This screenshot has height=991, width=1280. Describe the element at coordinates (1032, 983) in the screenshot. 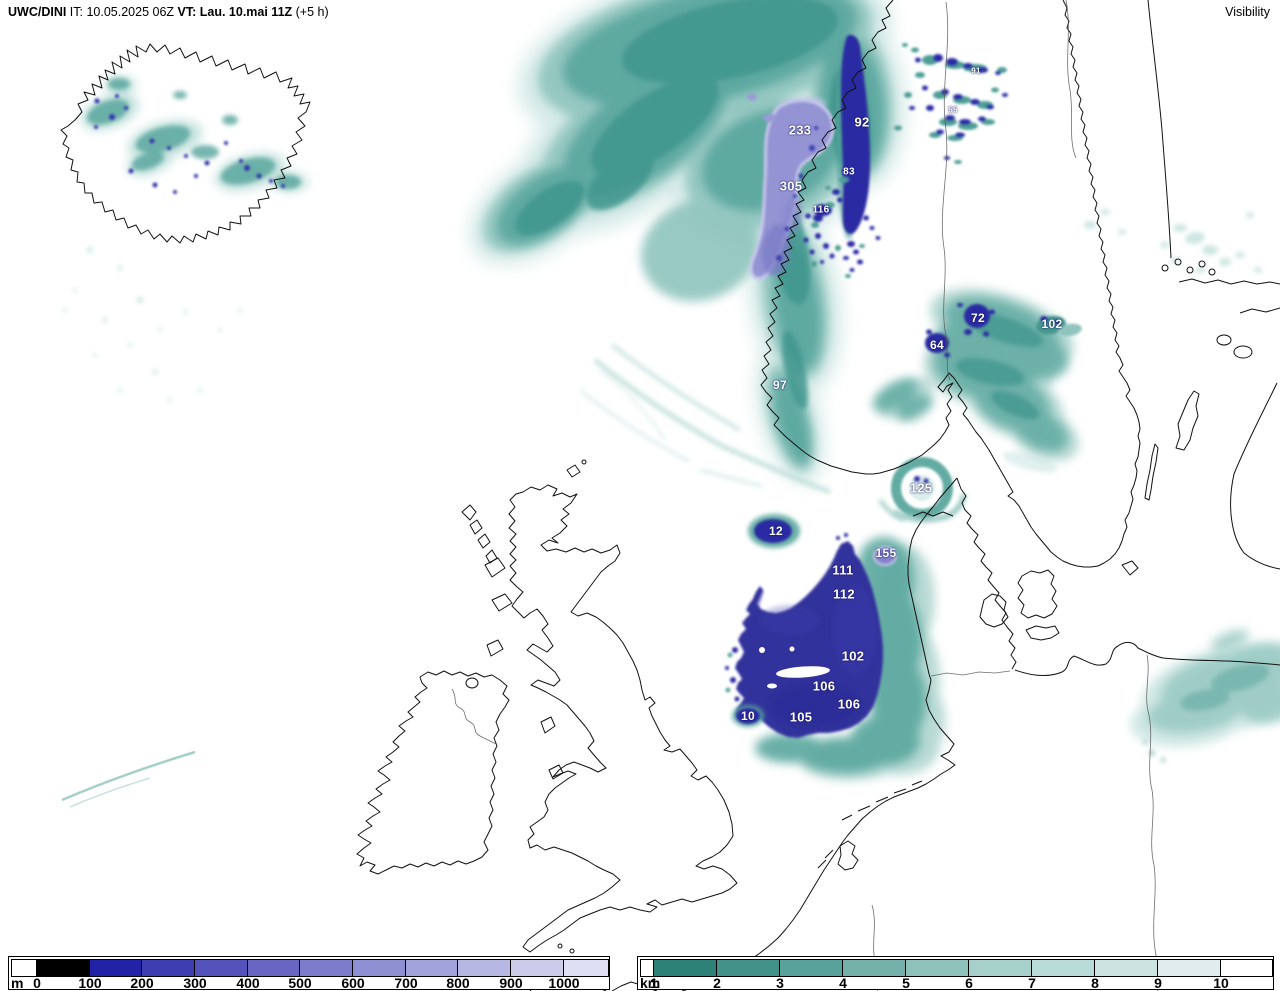

I see `legend-tick: 7` at that location.